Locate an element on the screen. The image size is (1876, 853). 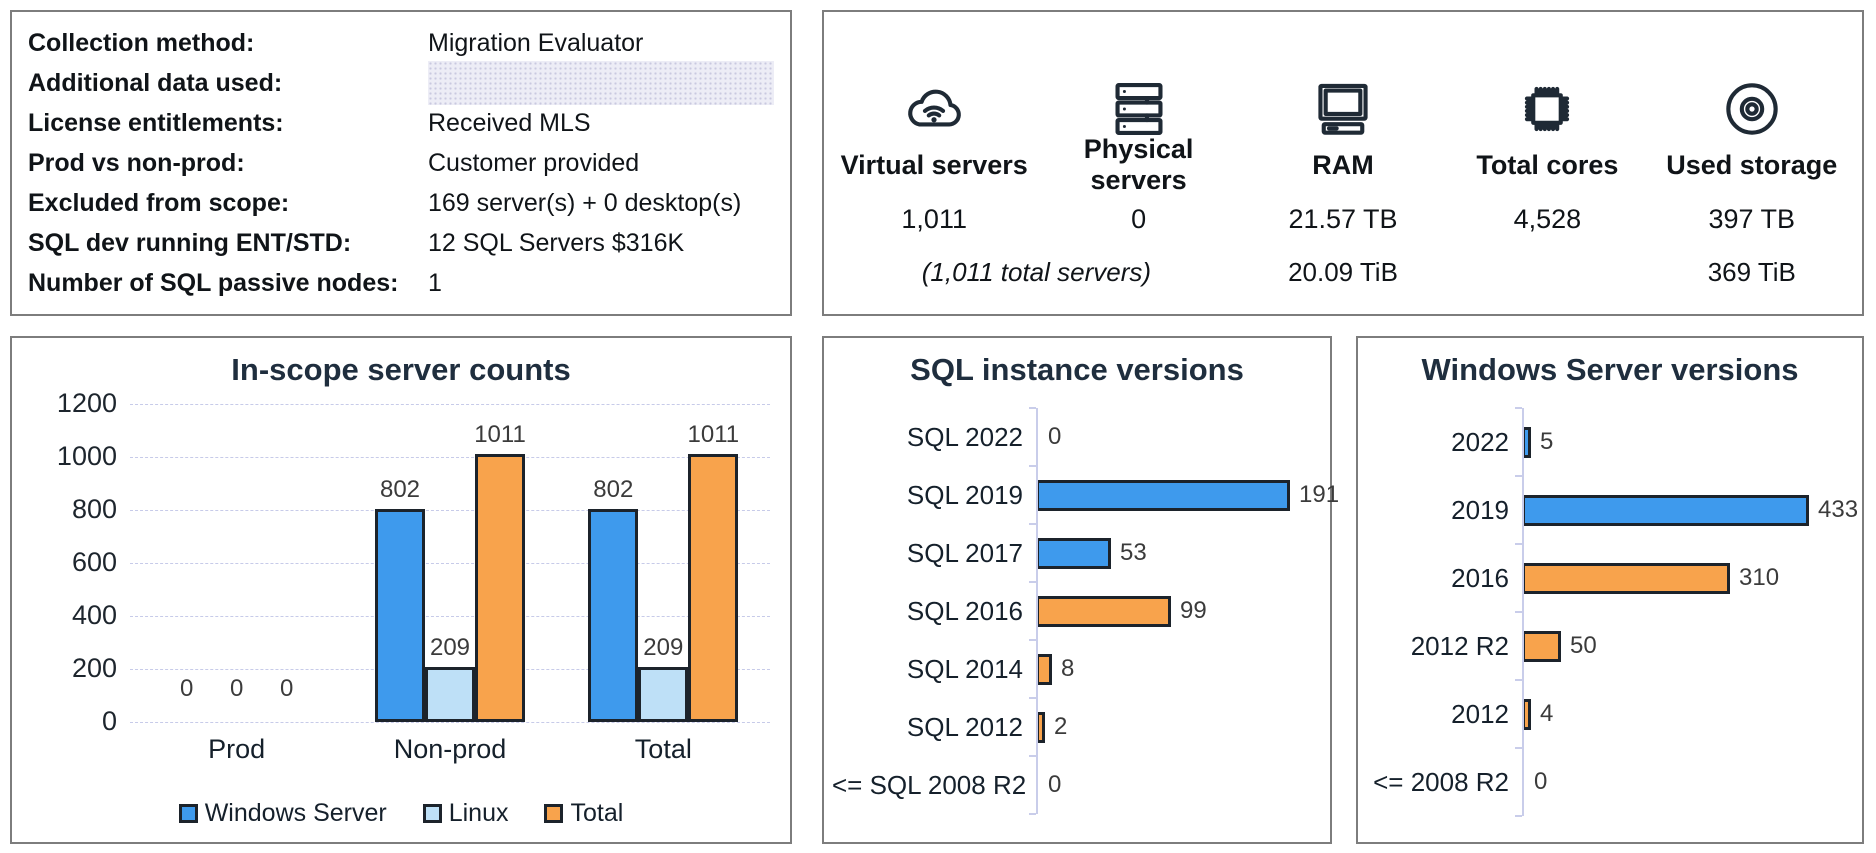
chart-row-sql-2016: SQL 2016 99 is located at coordinates (1079, 611).